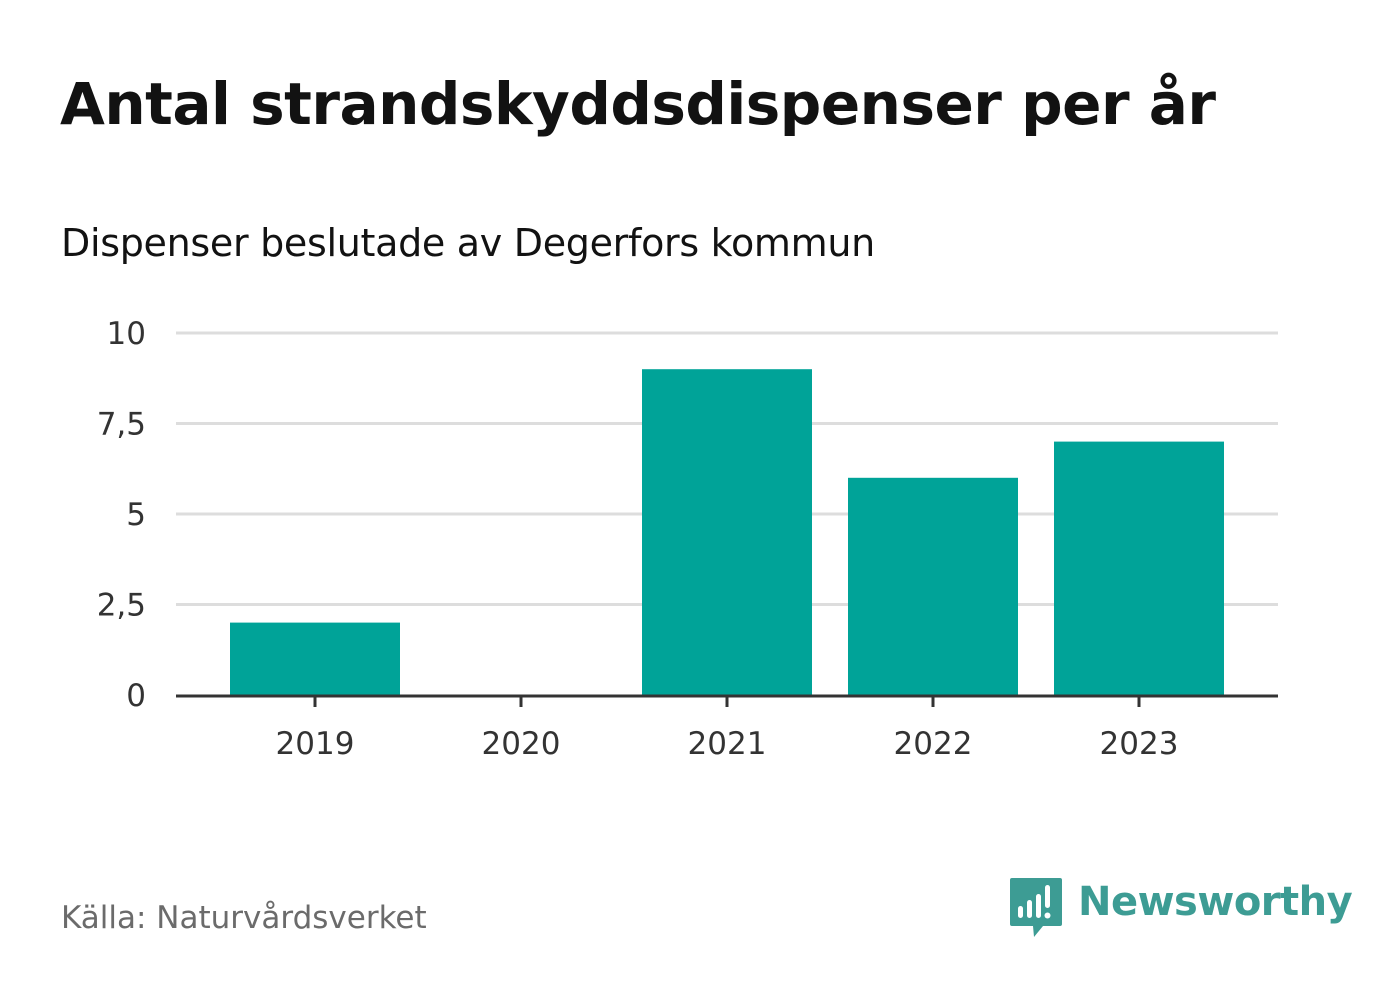 The height and width of the screenshot is (999, 1382). I want to click on chart-subtitle: Dispenser beslutade av Degerfors kommun, so click(468, 243).